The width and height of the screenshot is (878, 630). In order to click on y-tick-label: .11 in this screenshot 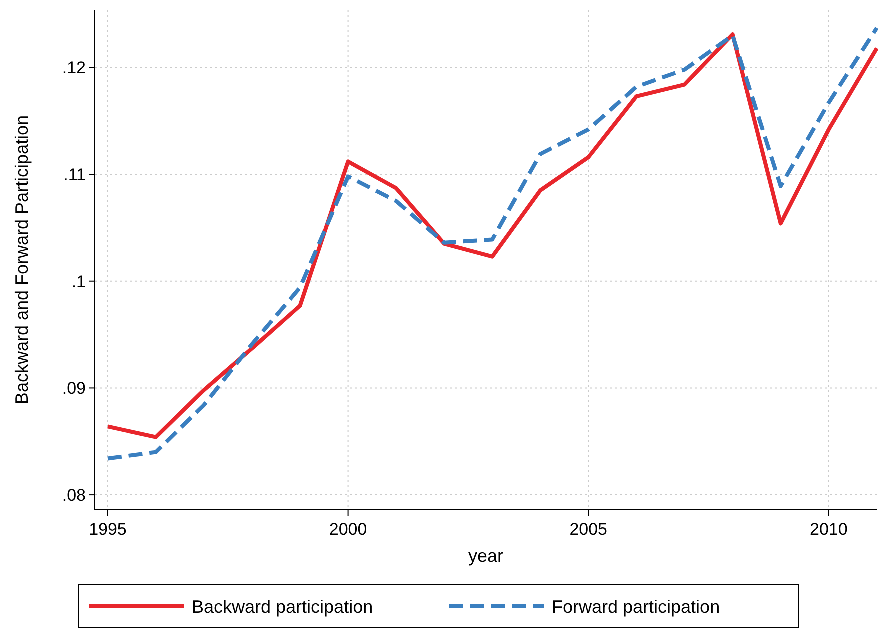, I will do `click(75, 174)`.